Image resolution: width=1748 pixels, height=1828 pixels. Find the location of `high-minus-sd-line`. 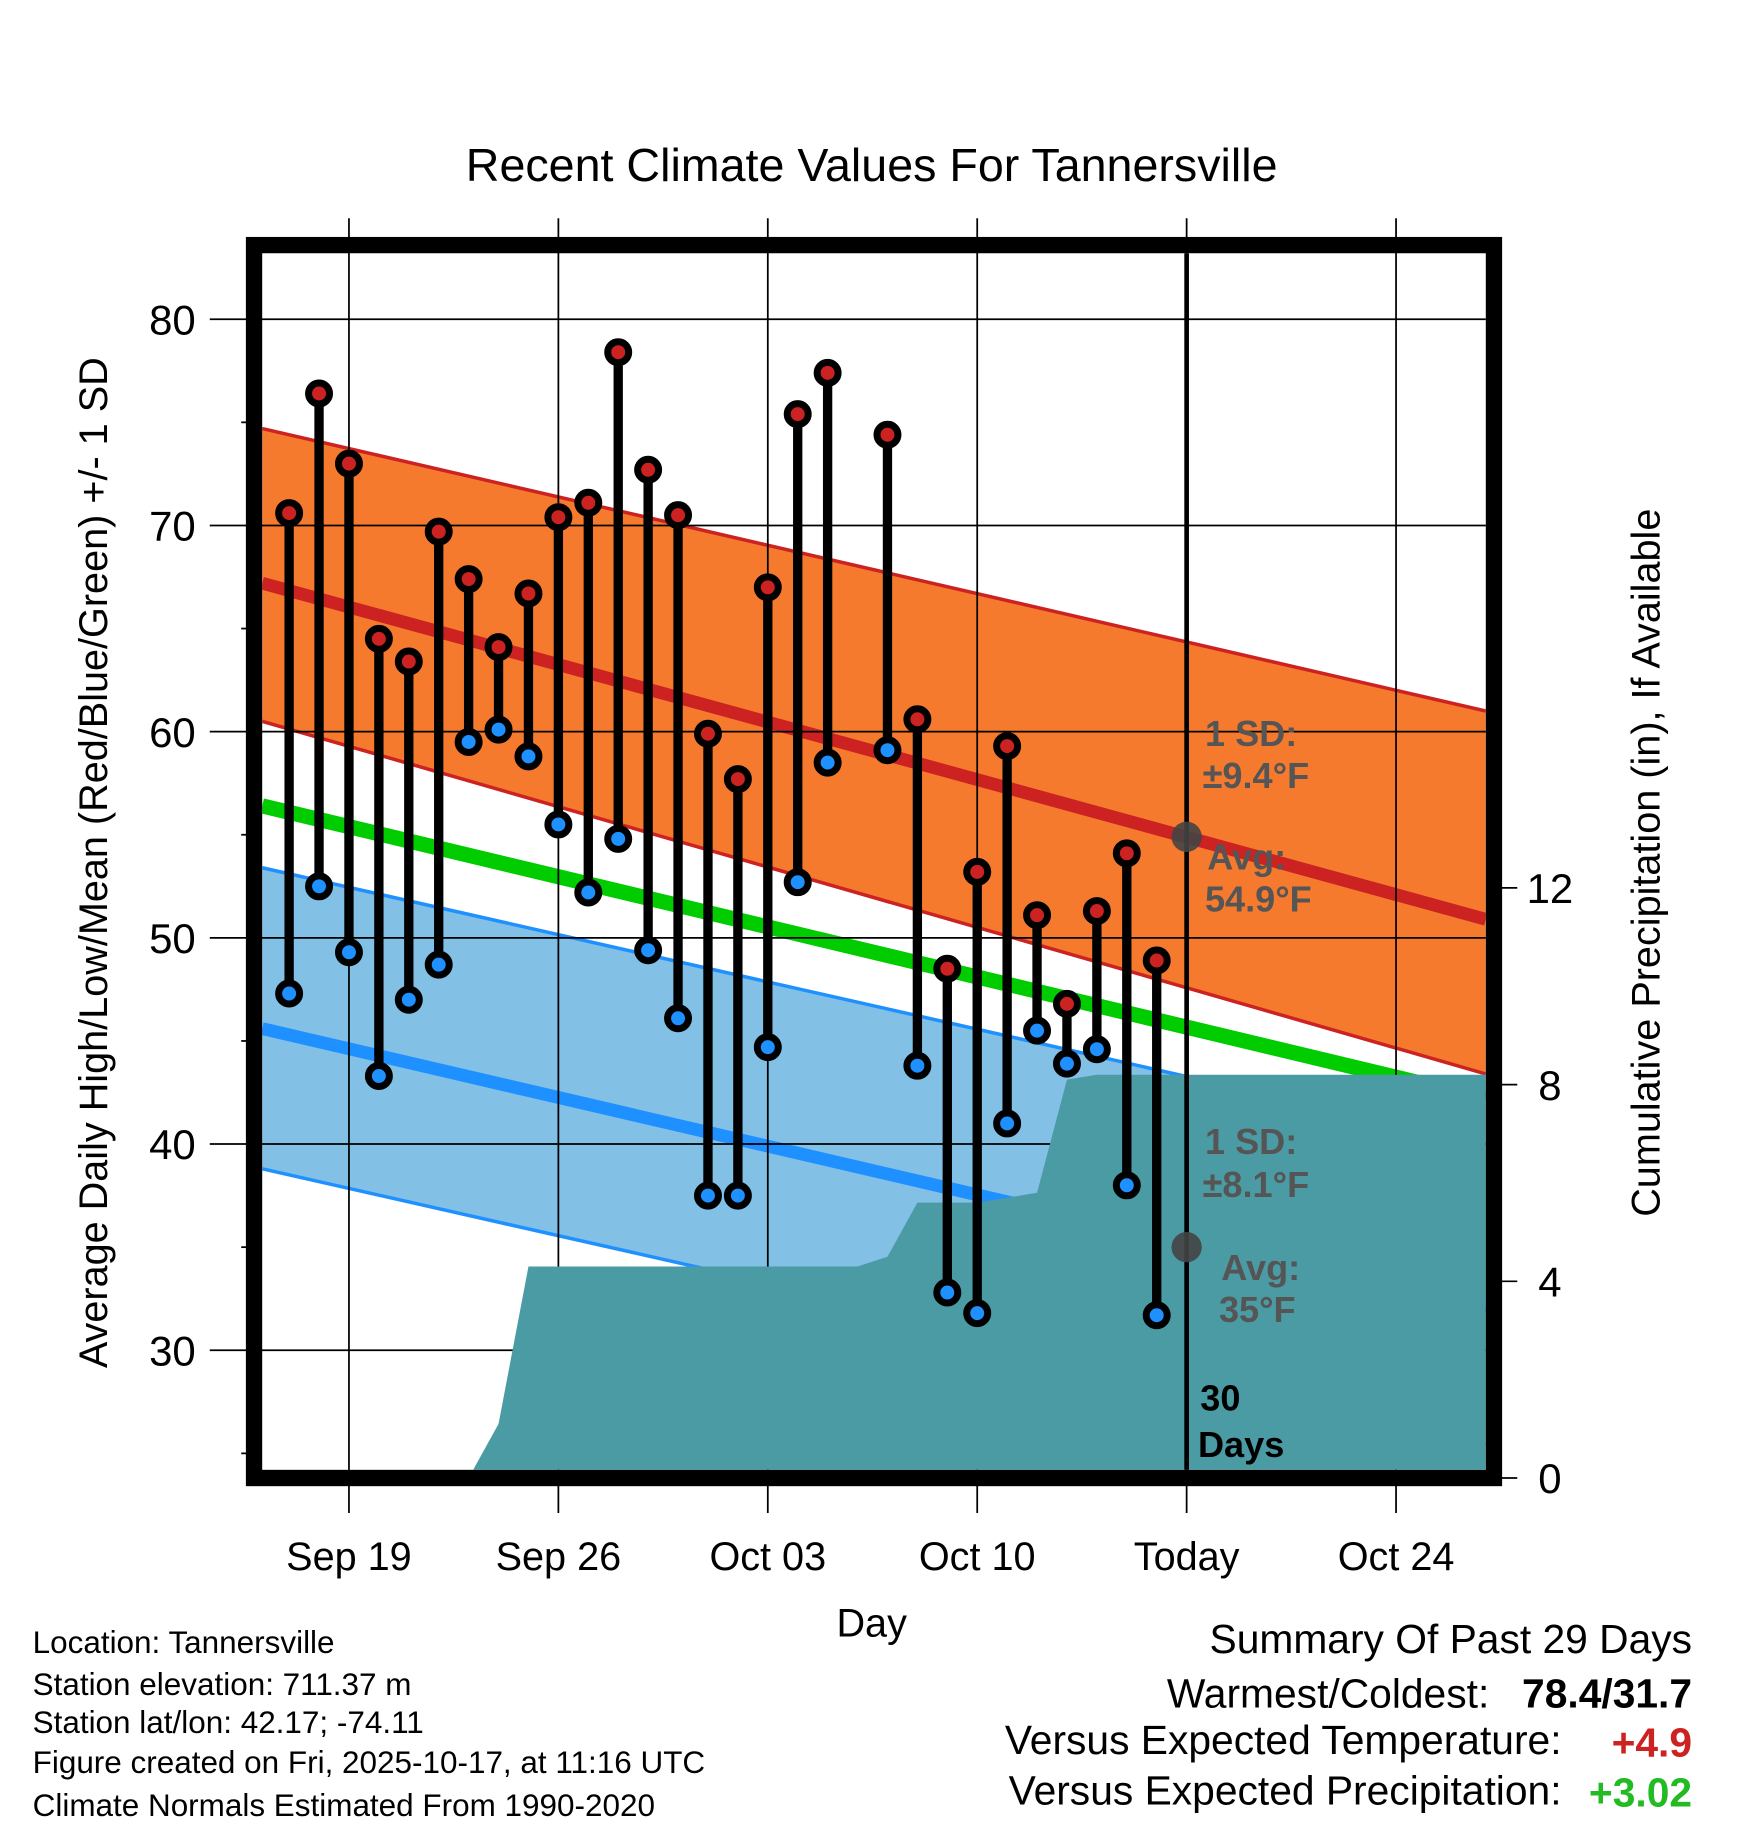

high-minus-sd-line is located at coordinates (874, 897).